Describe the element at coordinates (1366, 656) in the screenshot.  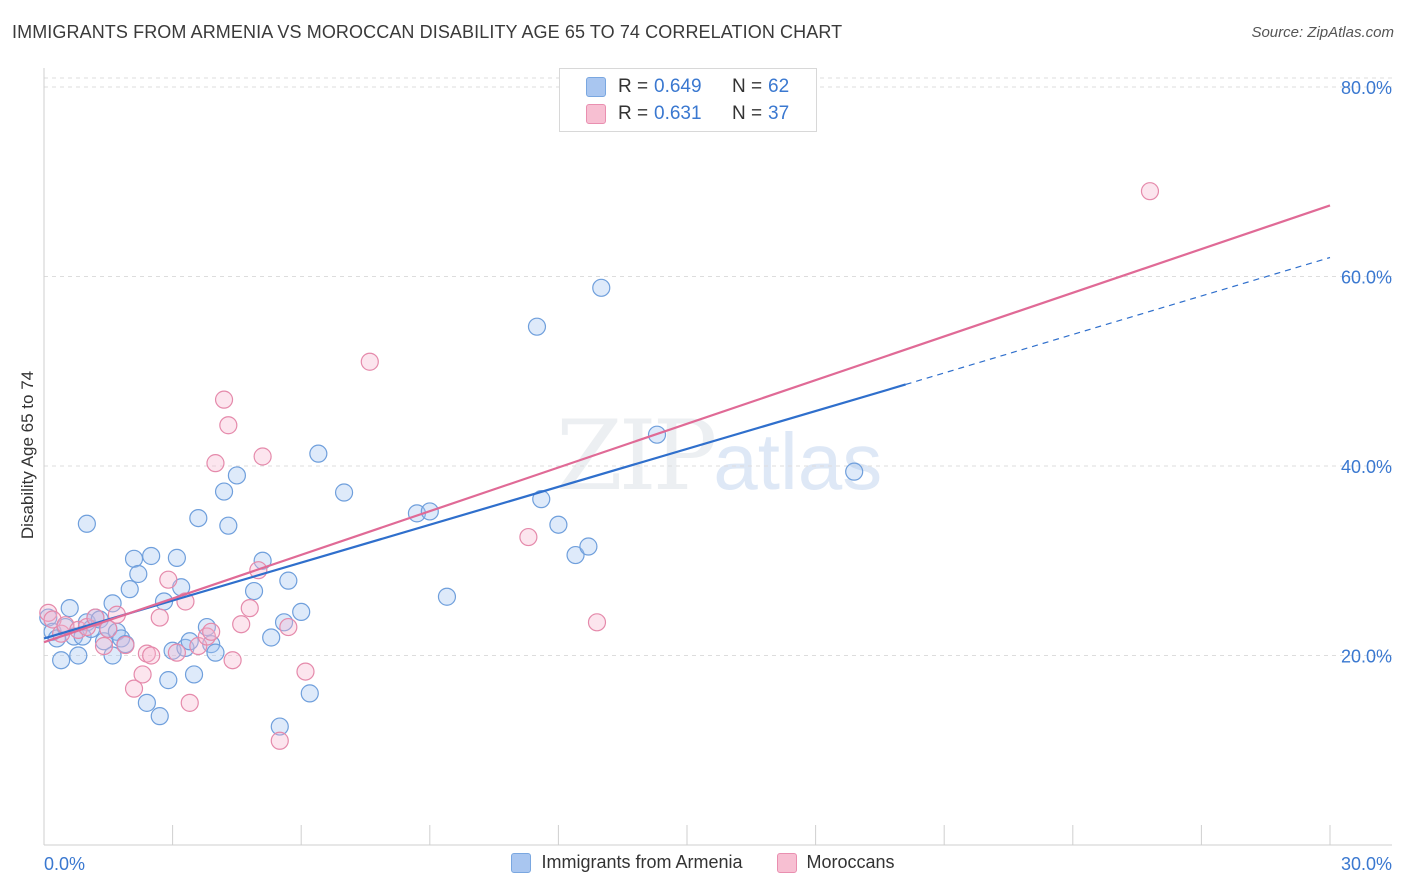
I see `y-tick-label: 20.0%` at that location.